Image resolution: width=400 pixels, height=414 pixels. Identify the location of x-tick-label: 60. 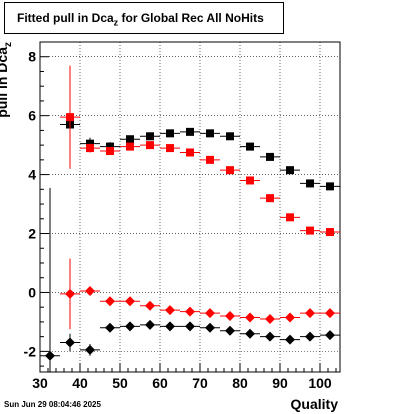
(160, 383).